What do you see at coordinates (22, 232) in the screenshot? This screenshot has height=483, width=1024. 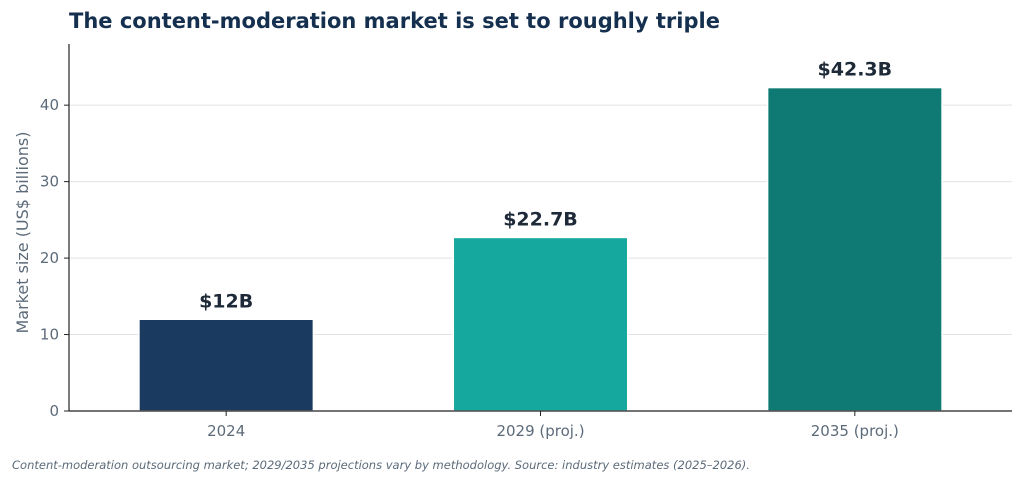 I see `y-axis-title: Market size (US$ billions)` at bounding box center [22, 232].